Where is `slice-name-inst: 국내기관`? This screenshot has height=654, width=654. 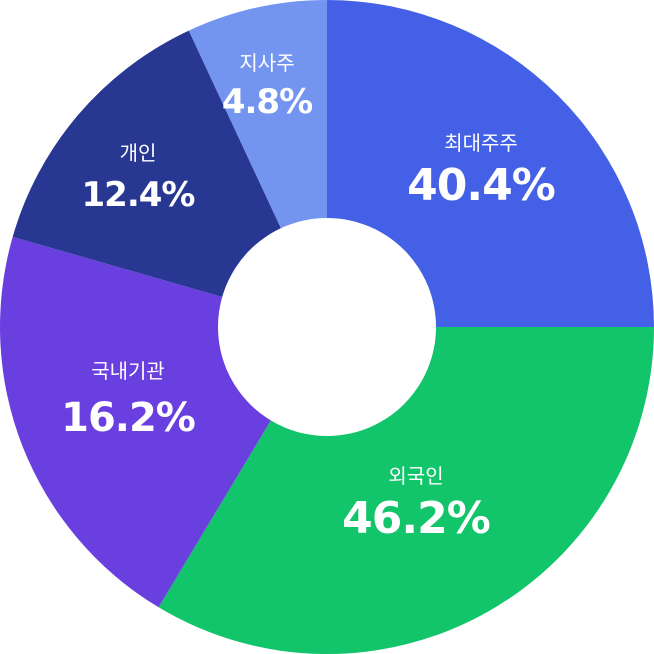
slice-name-inst: 국내기관 is located at coordinates (128, 371).